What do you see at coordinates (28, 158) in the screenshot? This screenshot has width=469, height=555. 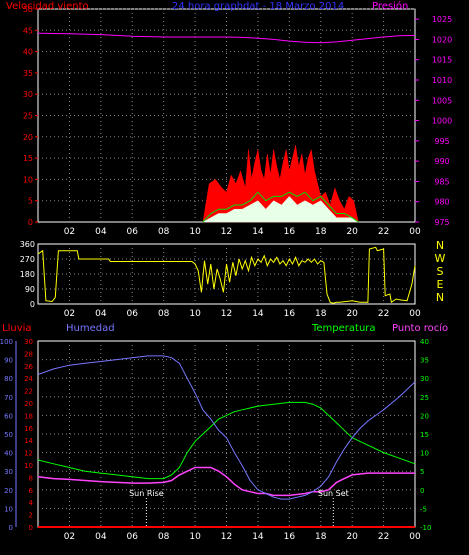 I see `y-left-tick-label: 15` at bounding box center [28, 158].